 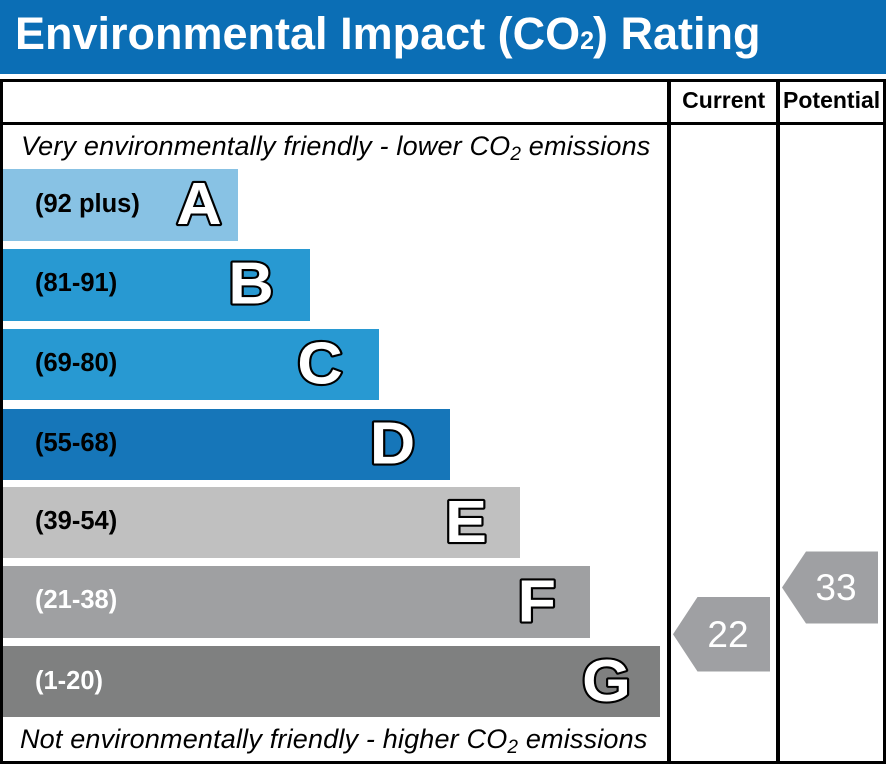 I want to click on svg-text: A, so click(x=198, y=204).